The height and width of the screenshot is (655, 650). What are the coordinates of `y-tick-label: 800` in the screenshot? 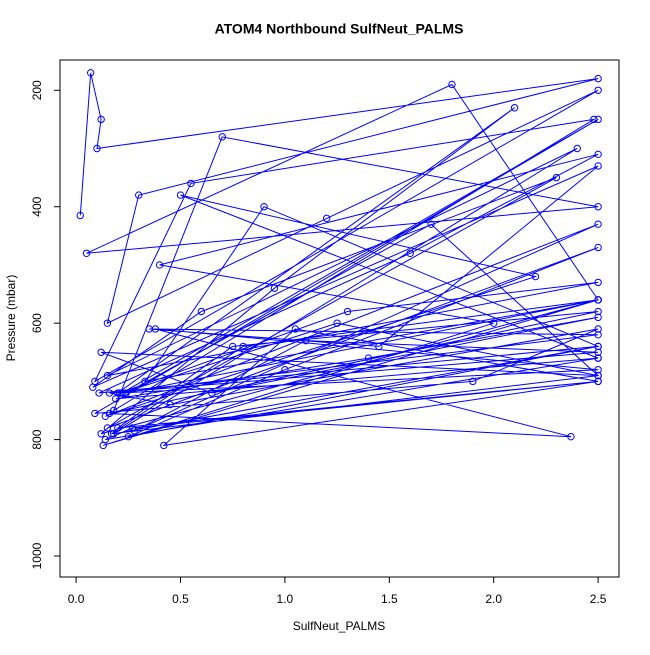 It's located at (37, 439).